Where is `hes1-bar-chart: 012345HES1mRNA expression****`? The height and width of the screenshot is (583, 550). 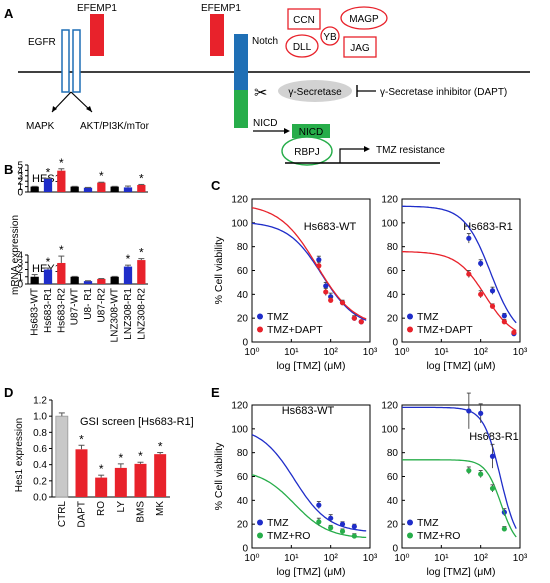
hes1-bar-chart: 012345HES1mRNA expression**** is located at coordinates (79, 225).